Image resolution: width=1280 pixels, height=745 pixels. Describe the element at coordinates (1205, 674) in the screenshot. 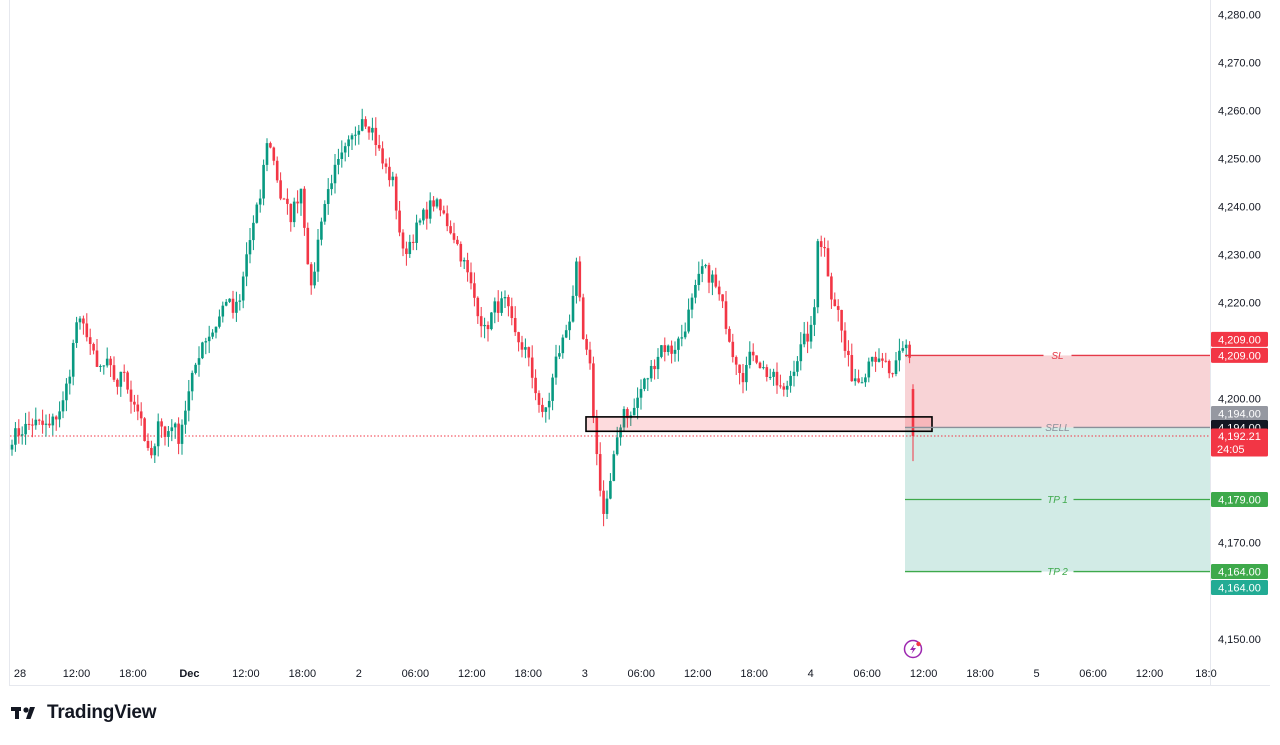

I see `x-tick-label: 18:0` at that location.